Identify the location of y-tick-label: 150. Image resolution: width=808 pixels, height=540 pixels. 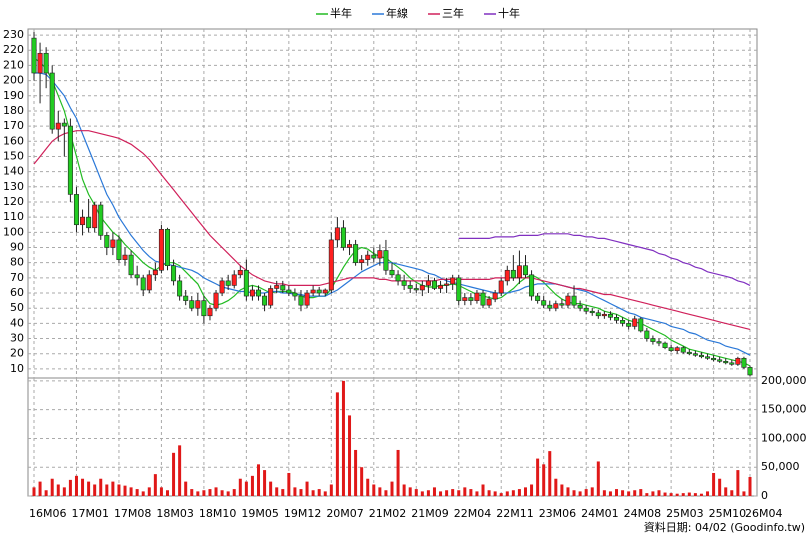
(13, 155).